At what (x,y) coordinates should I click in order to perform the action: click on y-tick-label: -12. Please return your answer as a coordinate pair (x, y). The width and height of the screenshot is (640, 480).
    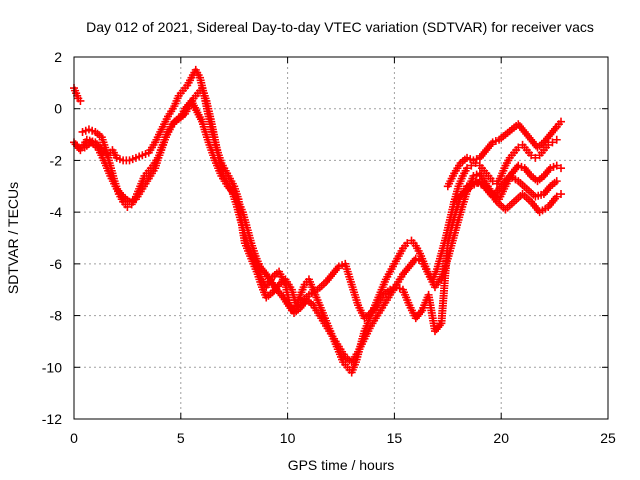
    Looking at the image, I should click on (52, 419).